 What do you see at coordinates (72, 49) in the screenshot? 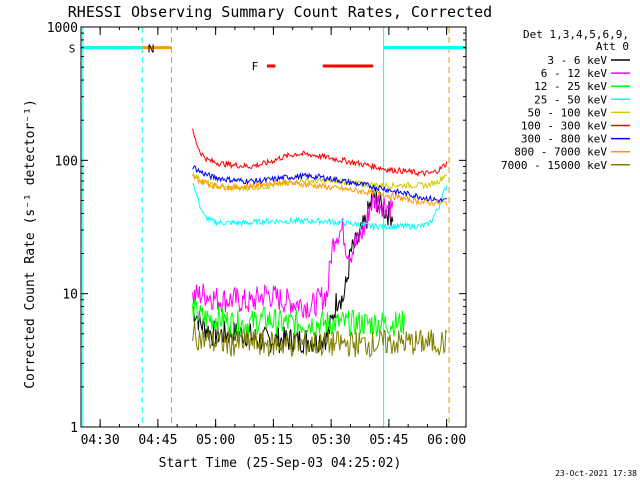
I see `saa_bar-label-0: S` at bounding box center [72, 49].